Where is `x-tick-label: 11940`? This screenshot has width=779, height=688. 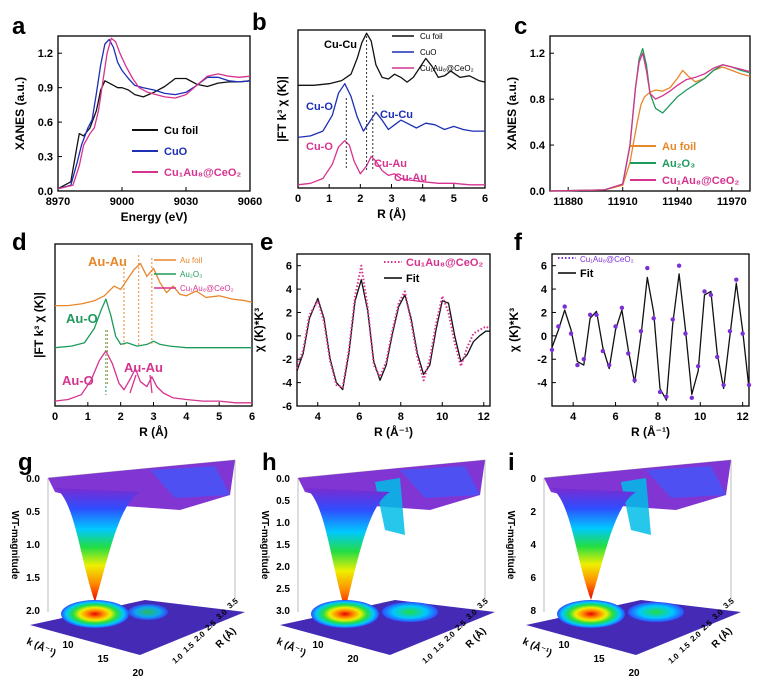 x-tick-label: 11940 is located at coordinates (677, 202).